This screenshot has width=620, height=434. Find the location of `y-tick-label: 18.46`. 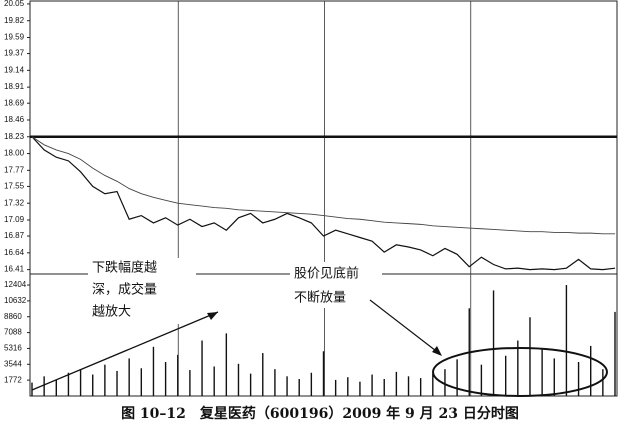

y-tick-label: 18.46 is located at coordinates (14, 119).